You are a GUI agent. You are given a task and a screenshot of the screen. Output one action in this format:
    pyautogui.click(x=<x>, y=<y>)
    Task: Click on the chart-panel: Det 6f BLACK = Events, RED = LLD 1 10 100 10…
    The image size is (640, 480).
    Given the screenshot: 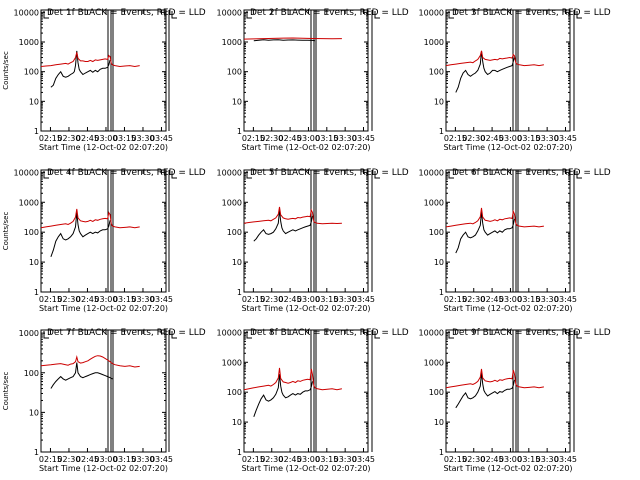 What is the action you would take?
    pyautogui.click(x=515, y=240)
    